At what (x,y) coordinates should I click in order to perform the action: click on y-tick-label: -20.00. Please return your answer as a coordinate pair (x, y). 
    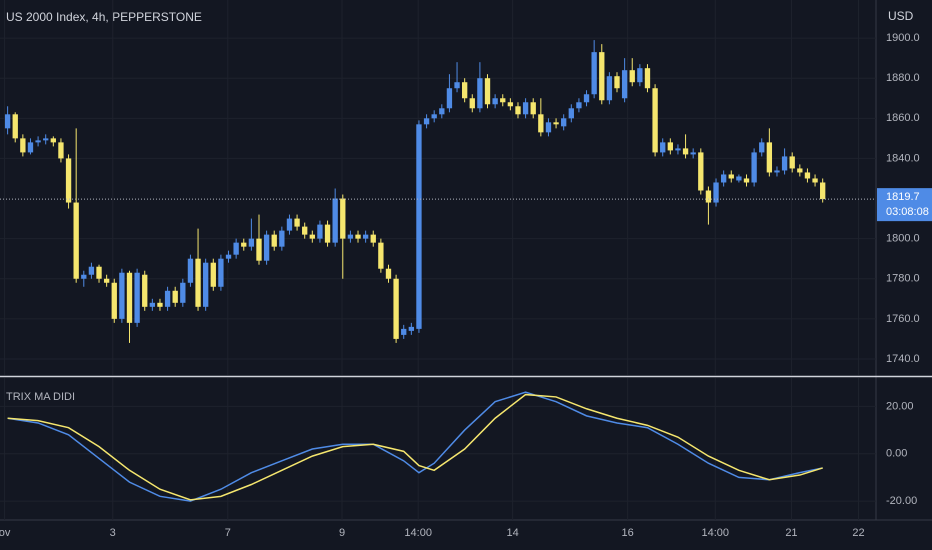
    Looking at the image, I should click on (901, 501).